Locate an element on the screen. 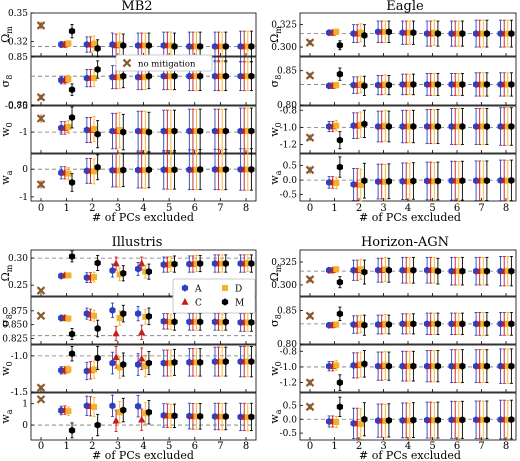 The height and width of the screenshot is (461, 520). y-tick-label: 0 is located at coordinates (25, 426).